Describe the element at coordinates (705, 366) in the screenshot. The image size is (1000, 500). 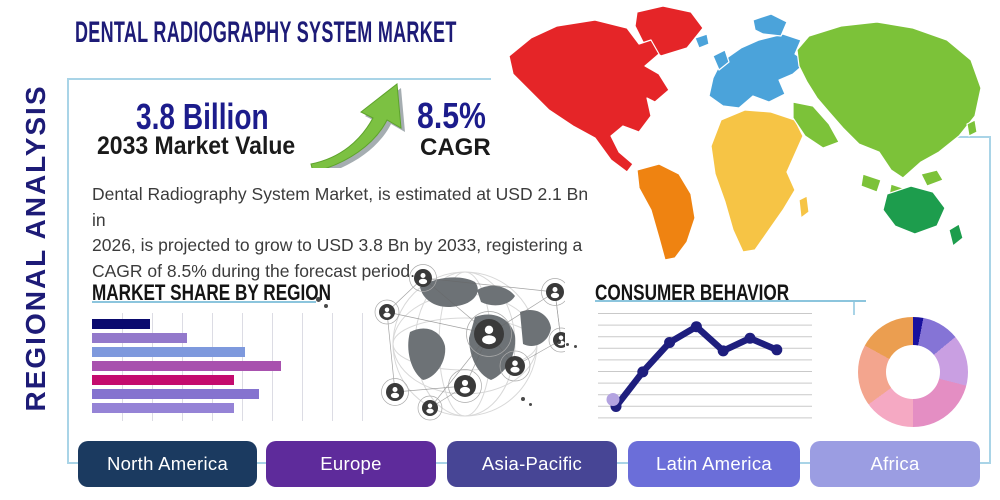
I see `consumer-behavior-line-chart` at that location.